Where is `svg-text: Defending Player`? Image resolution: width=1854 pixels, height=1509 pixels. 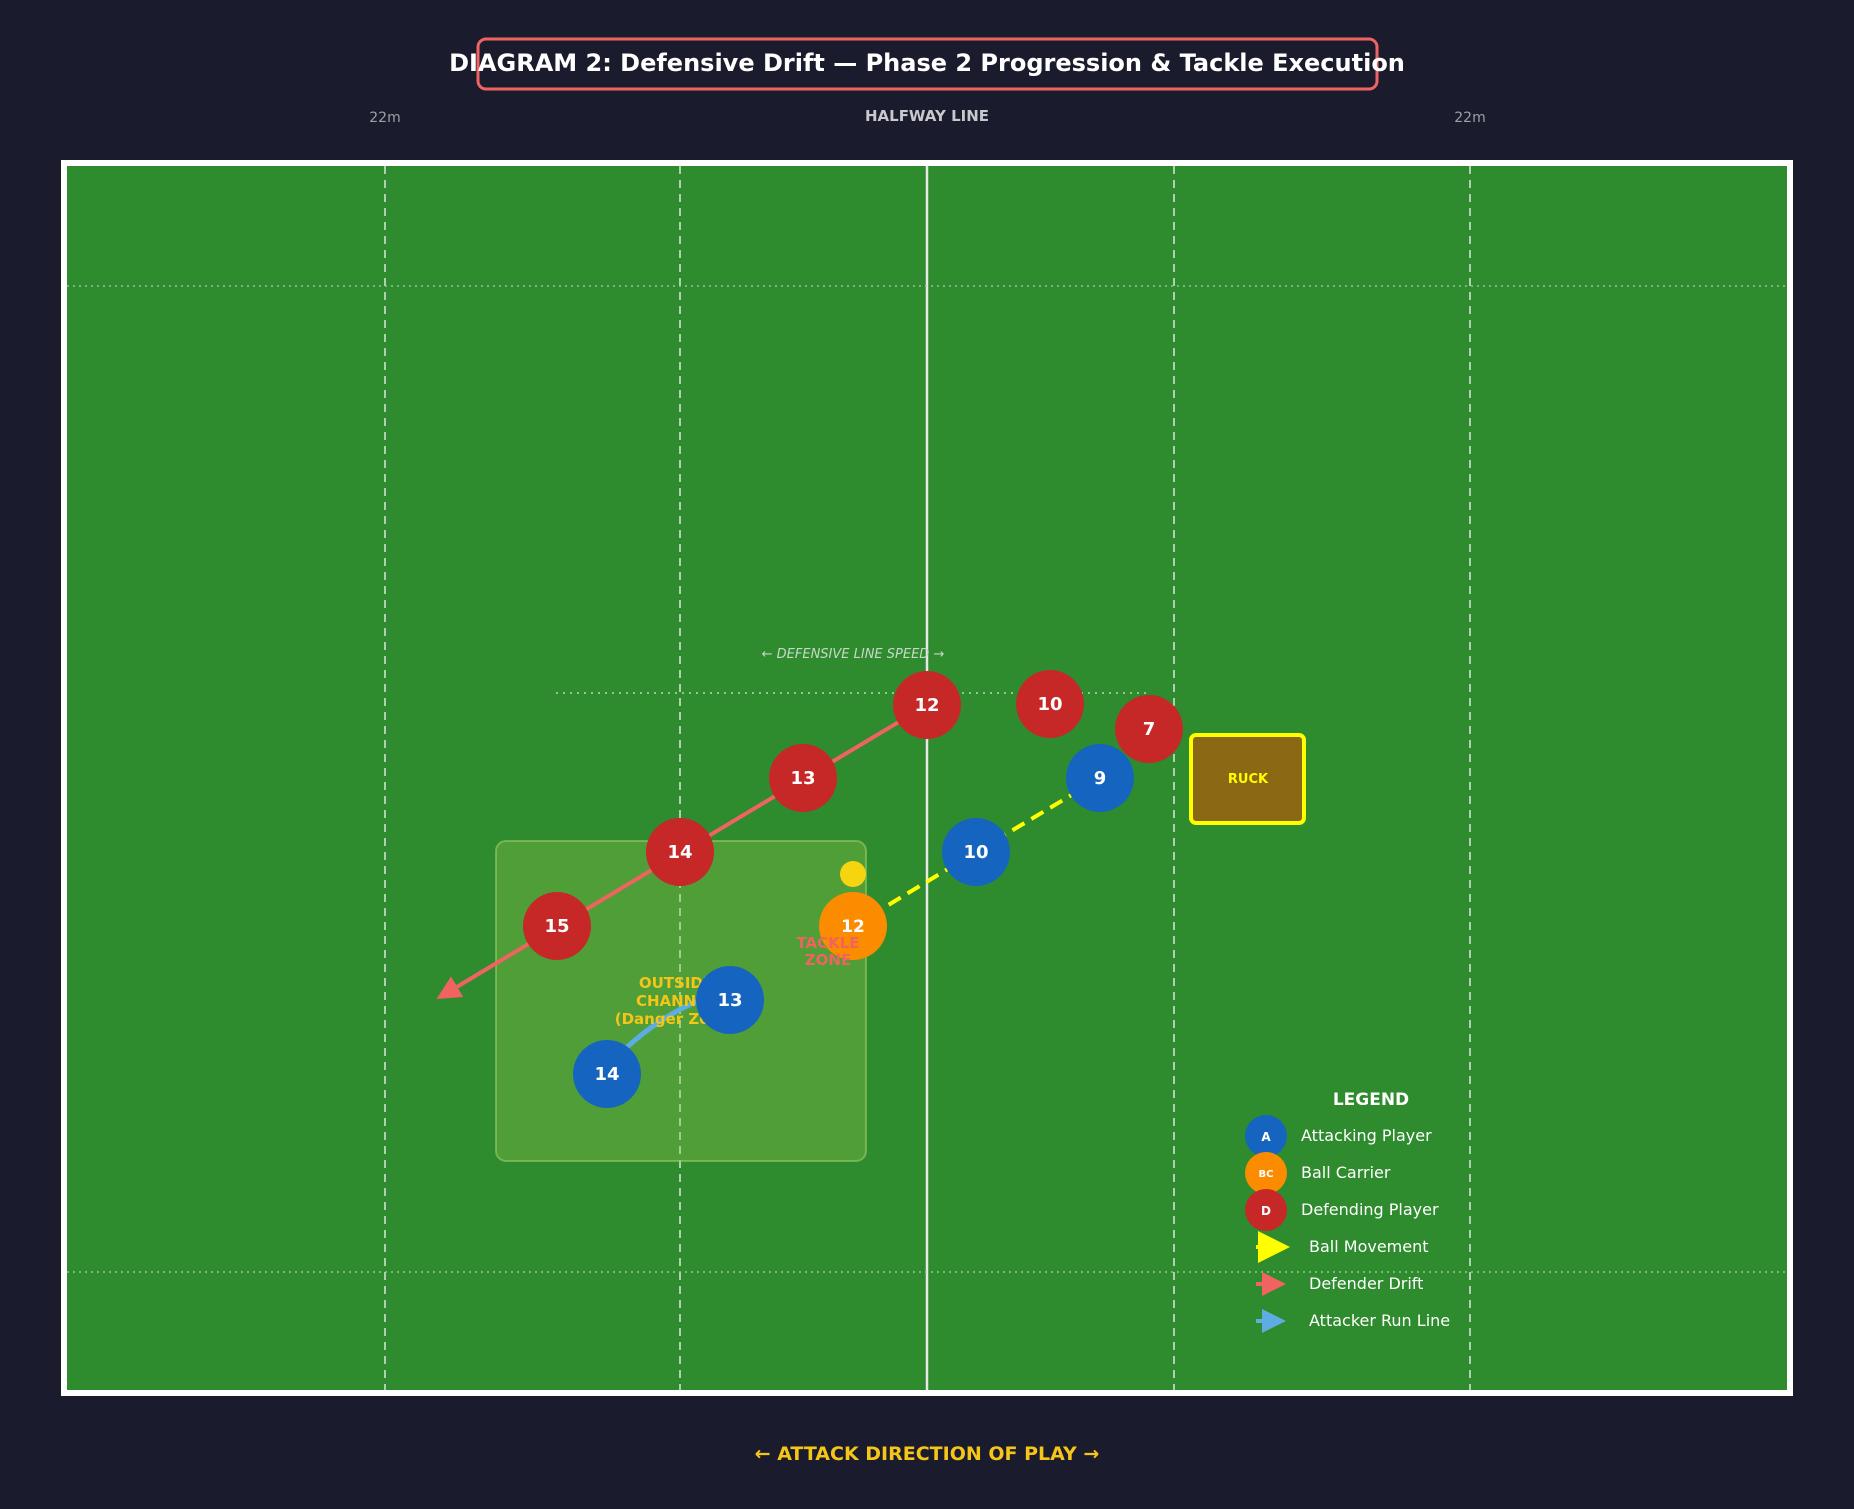
svg-text: Defending Player is located at coordinates (1370, 1209).